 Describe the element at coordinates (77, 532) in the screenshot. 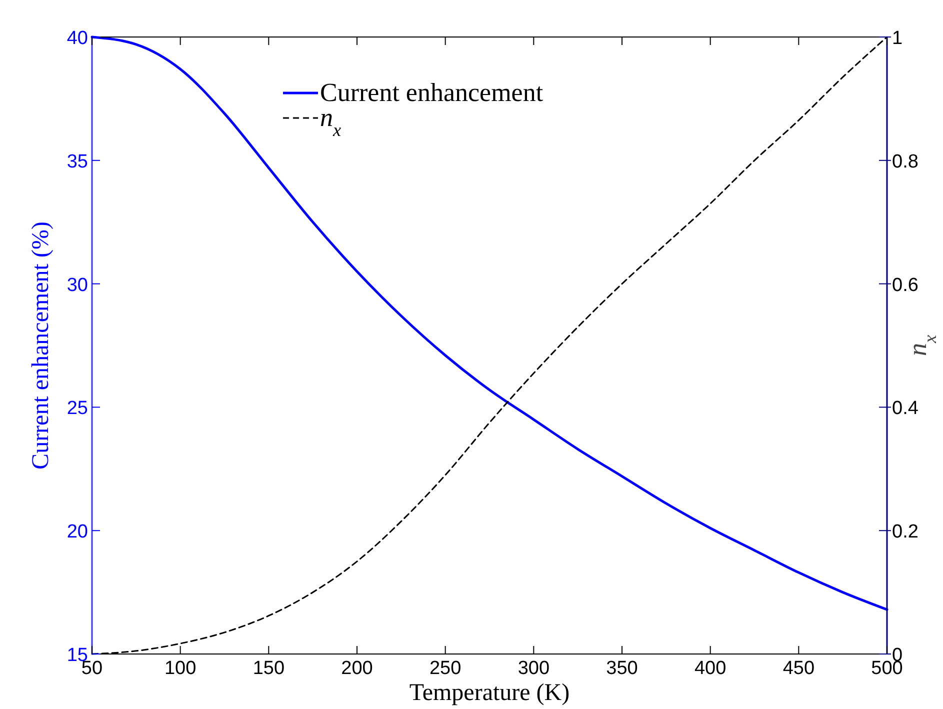

I see `y-tick-label: 20` at that location.